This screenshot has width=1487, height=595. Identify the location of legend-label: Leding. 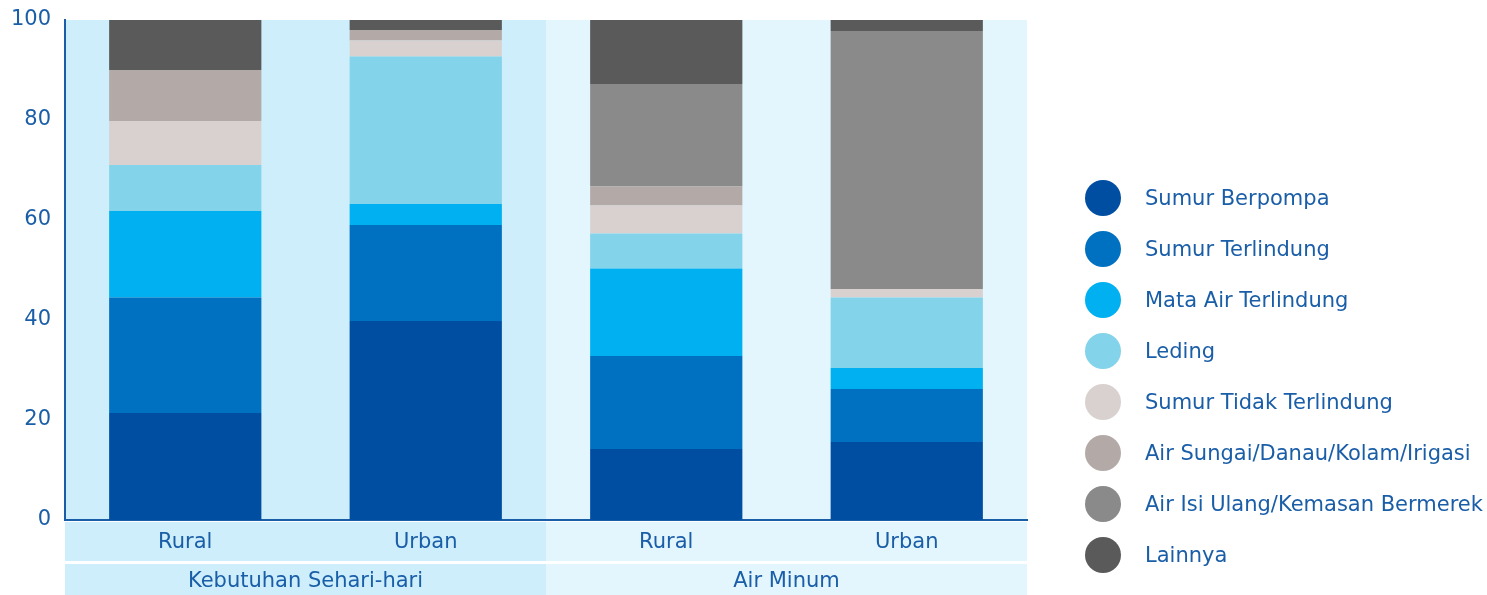
(1180, 350).